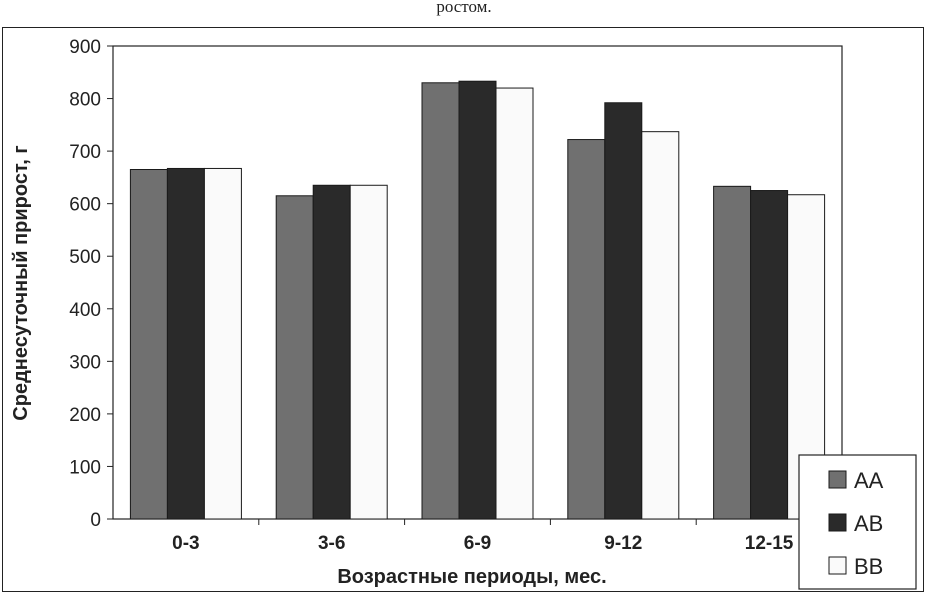  What do you see at coordinates (464, 8) in the screenshot?
I see `chart-caption: ростом.` at bounding box center [464, 8].